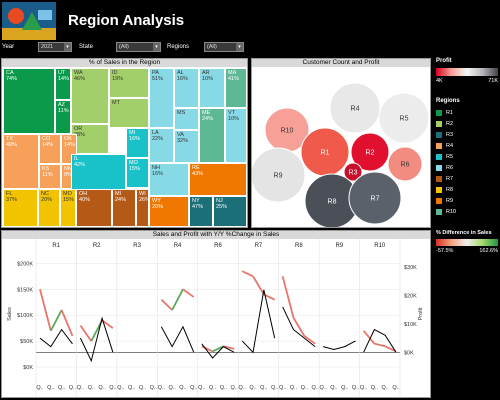 The height and width of the screenshot is (400, 500). I want to click on column-header: R10, so click(380, 246).